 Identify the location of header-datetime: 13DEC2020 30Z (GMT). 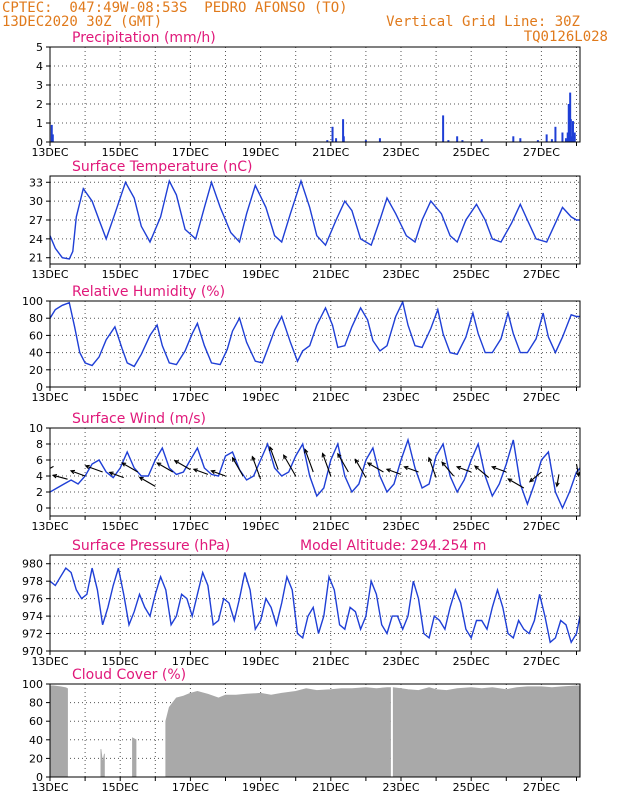
(82, 22).